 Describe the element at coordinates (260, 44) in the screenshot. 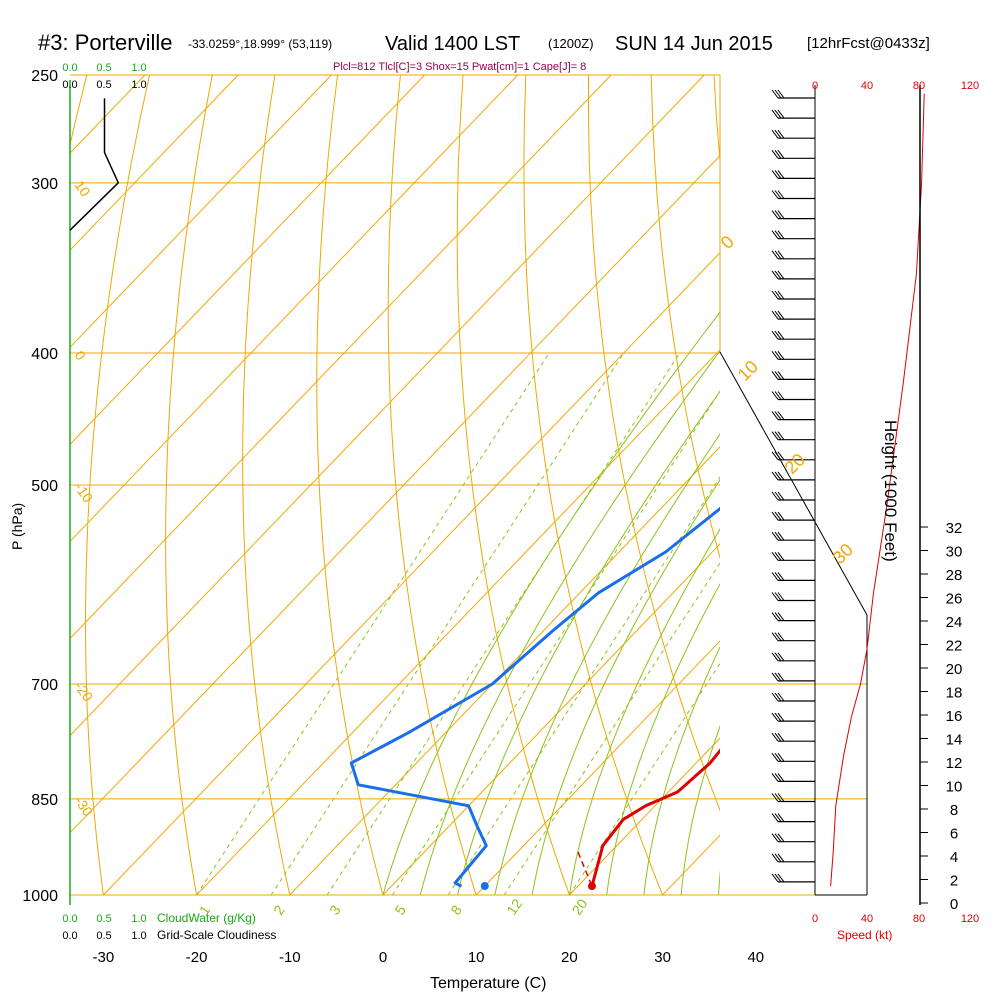

I see `station-coords: -33.0259°,18.999° (53,119)` at that location.